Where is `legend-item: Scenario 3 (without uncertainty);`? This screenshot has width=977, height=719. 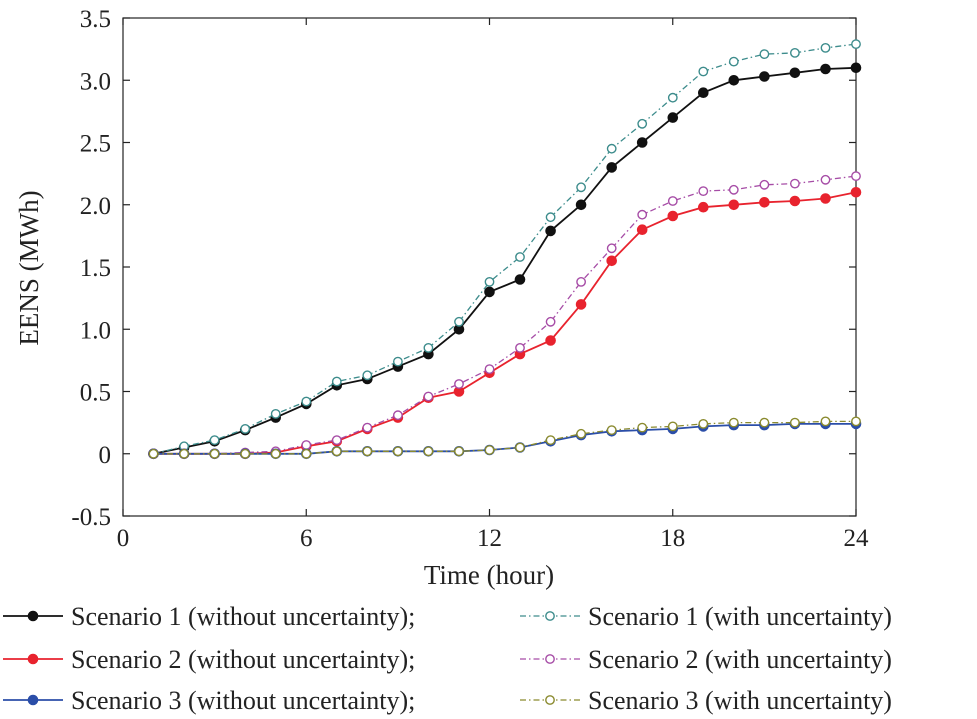 legend-item: Scenario 3 (without uncertainty); is located at coordinates (209, 700).